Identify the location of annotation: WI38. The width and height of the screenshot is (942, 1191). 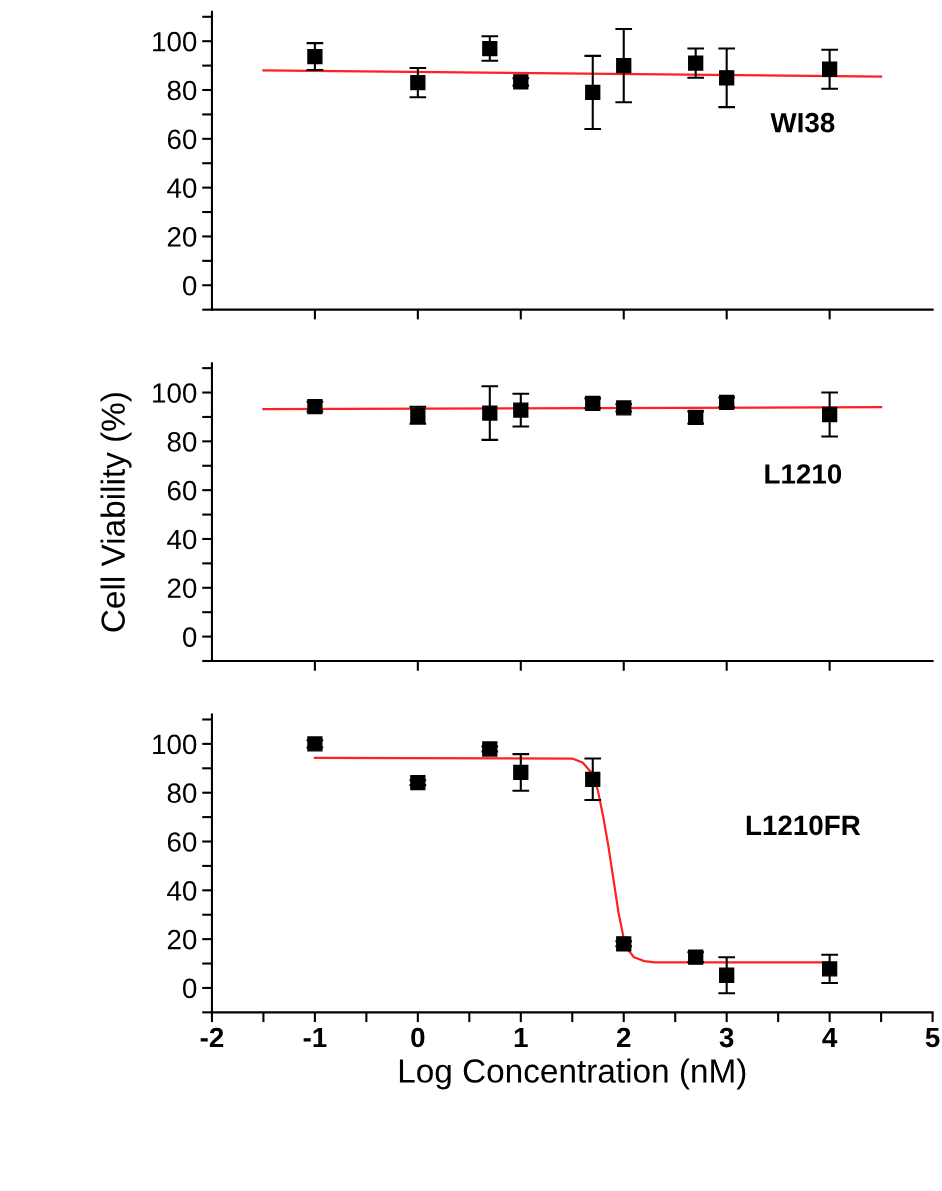
(802, 122).